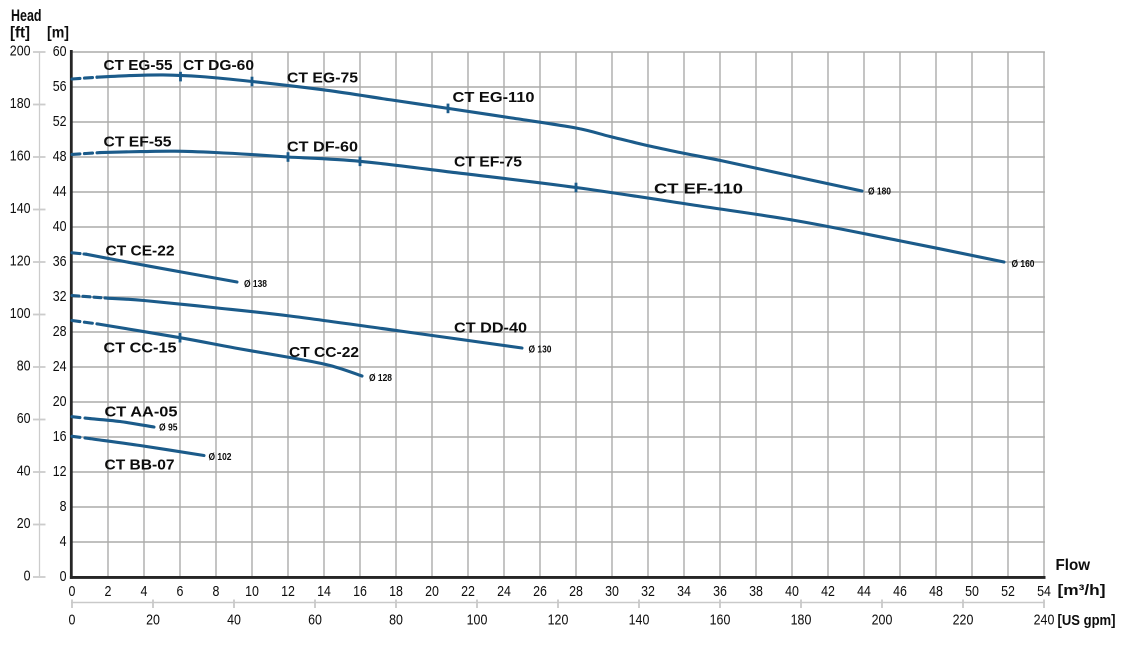  What do you see at coordinates (612, 591) in the screenshot?
I see `svg-text: 30` at bounding box center [612, 591].